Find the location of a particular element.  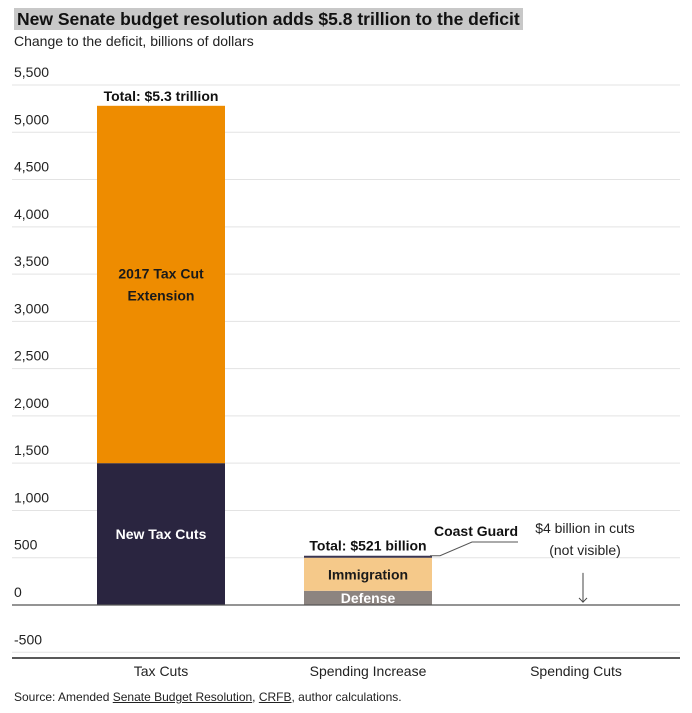

bar-segment-2017-tax-cut-extension is located at coordinates (161, 284).